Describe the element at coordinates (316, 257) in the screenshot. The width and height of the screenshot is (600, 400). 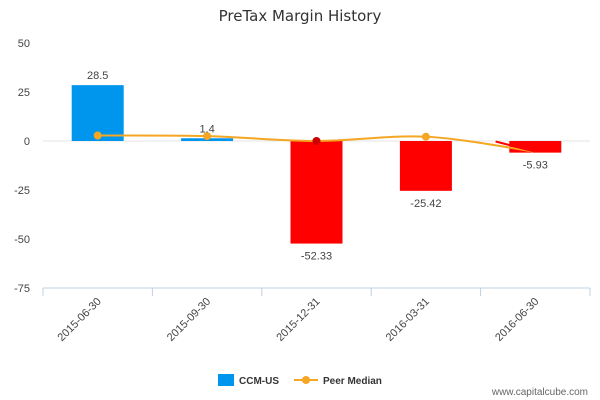
I see `data-label: -52.33` at that location.